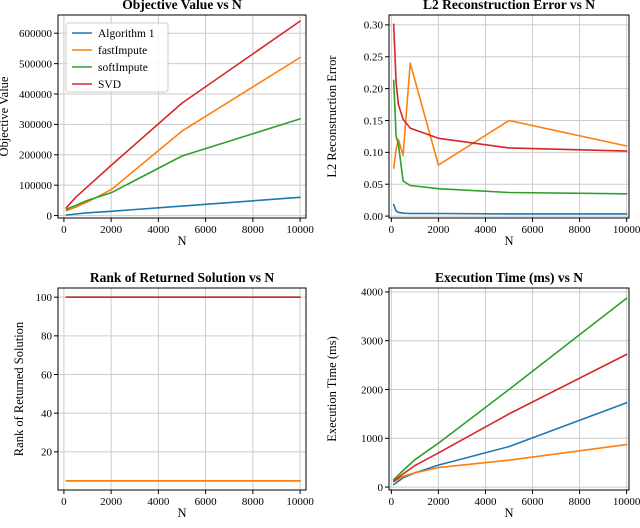 The height and width of the screenshot is (528, 640). What do you see at coordinates (36, 95) in the screenshot?
I see `y-tick-label: 400000` at bounding box center [36, 95].